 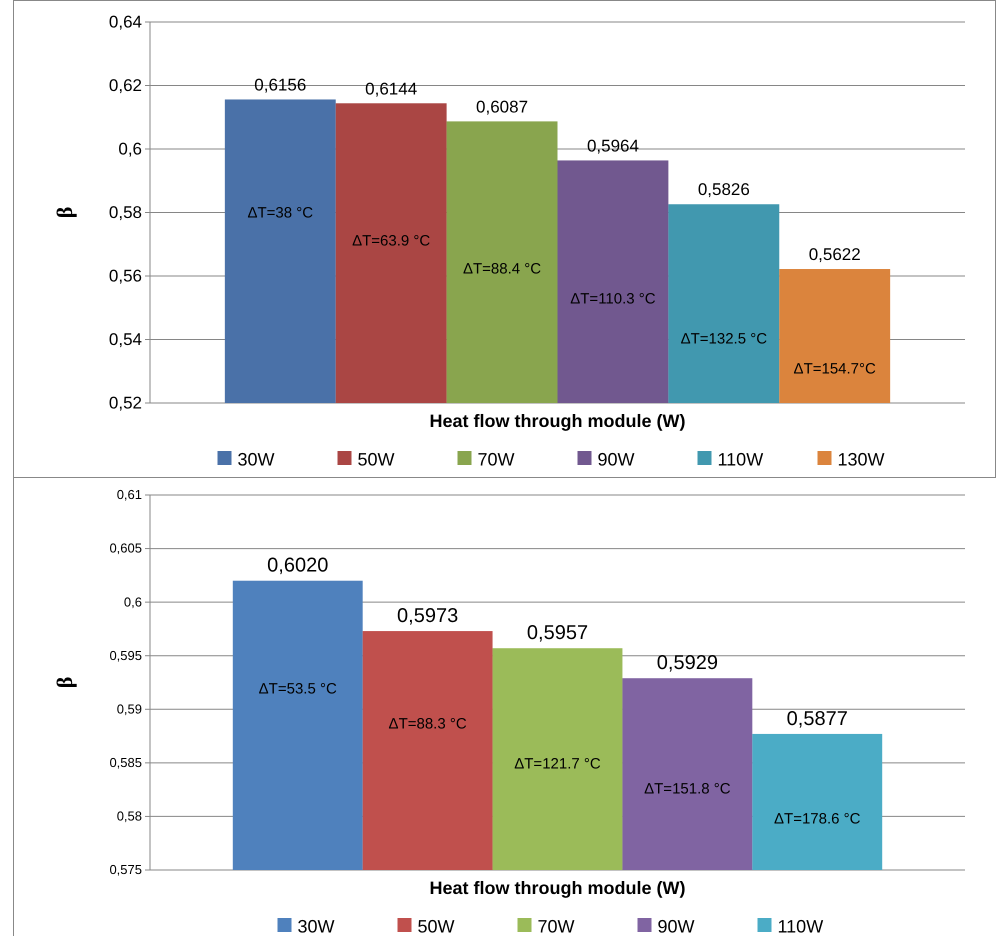 I want to click on data-label: 0,6144, so click(x=391, y=88).